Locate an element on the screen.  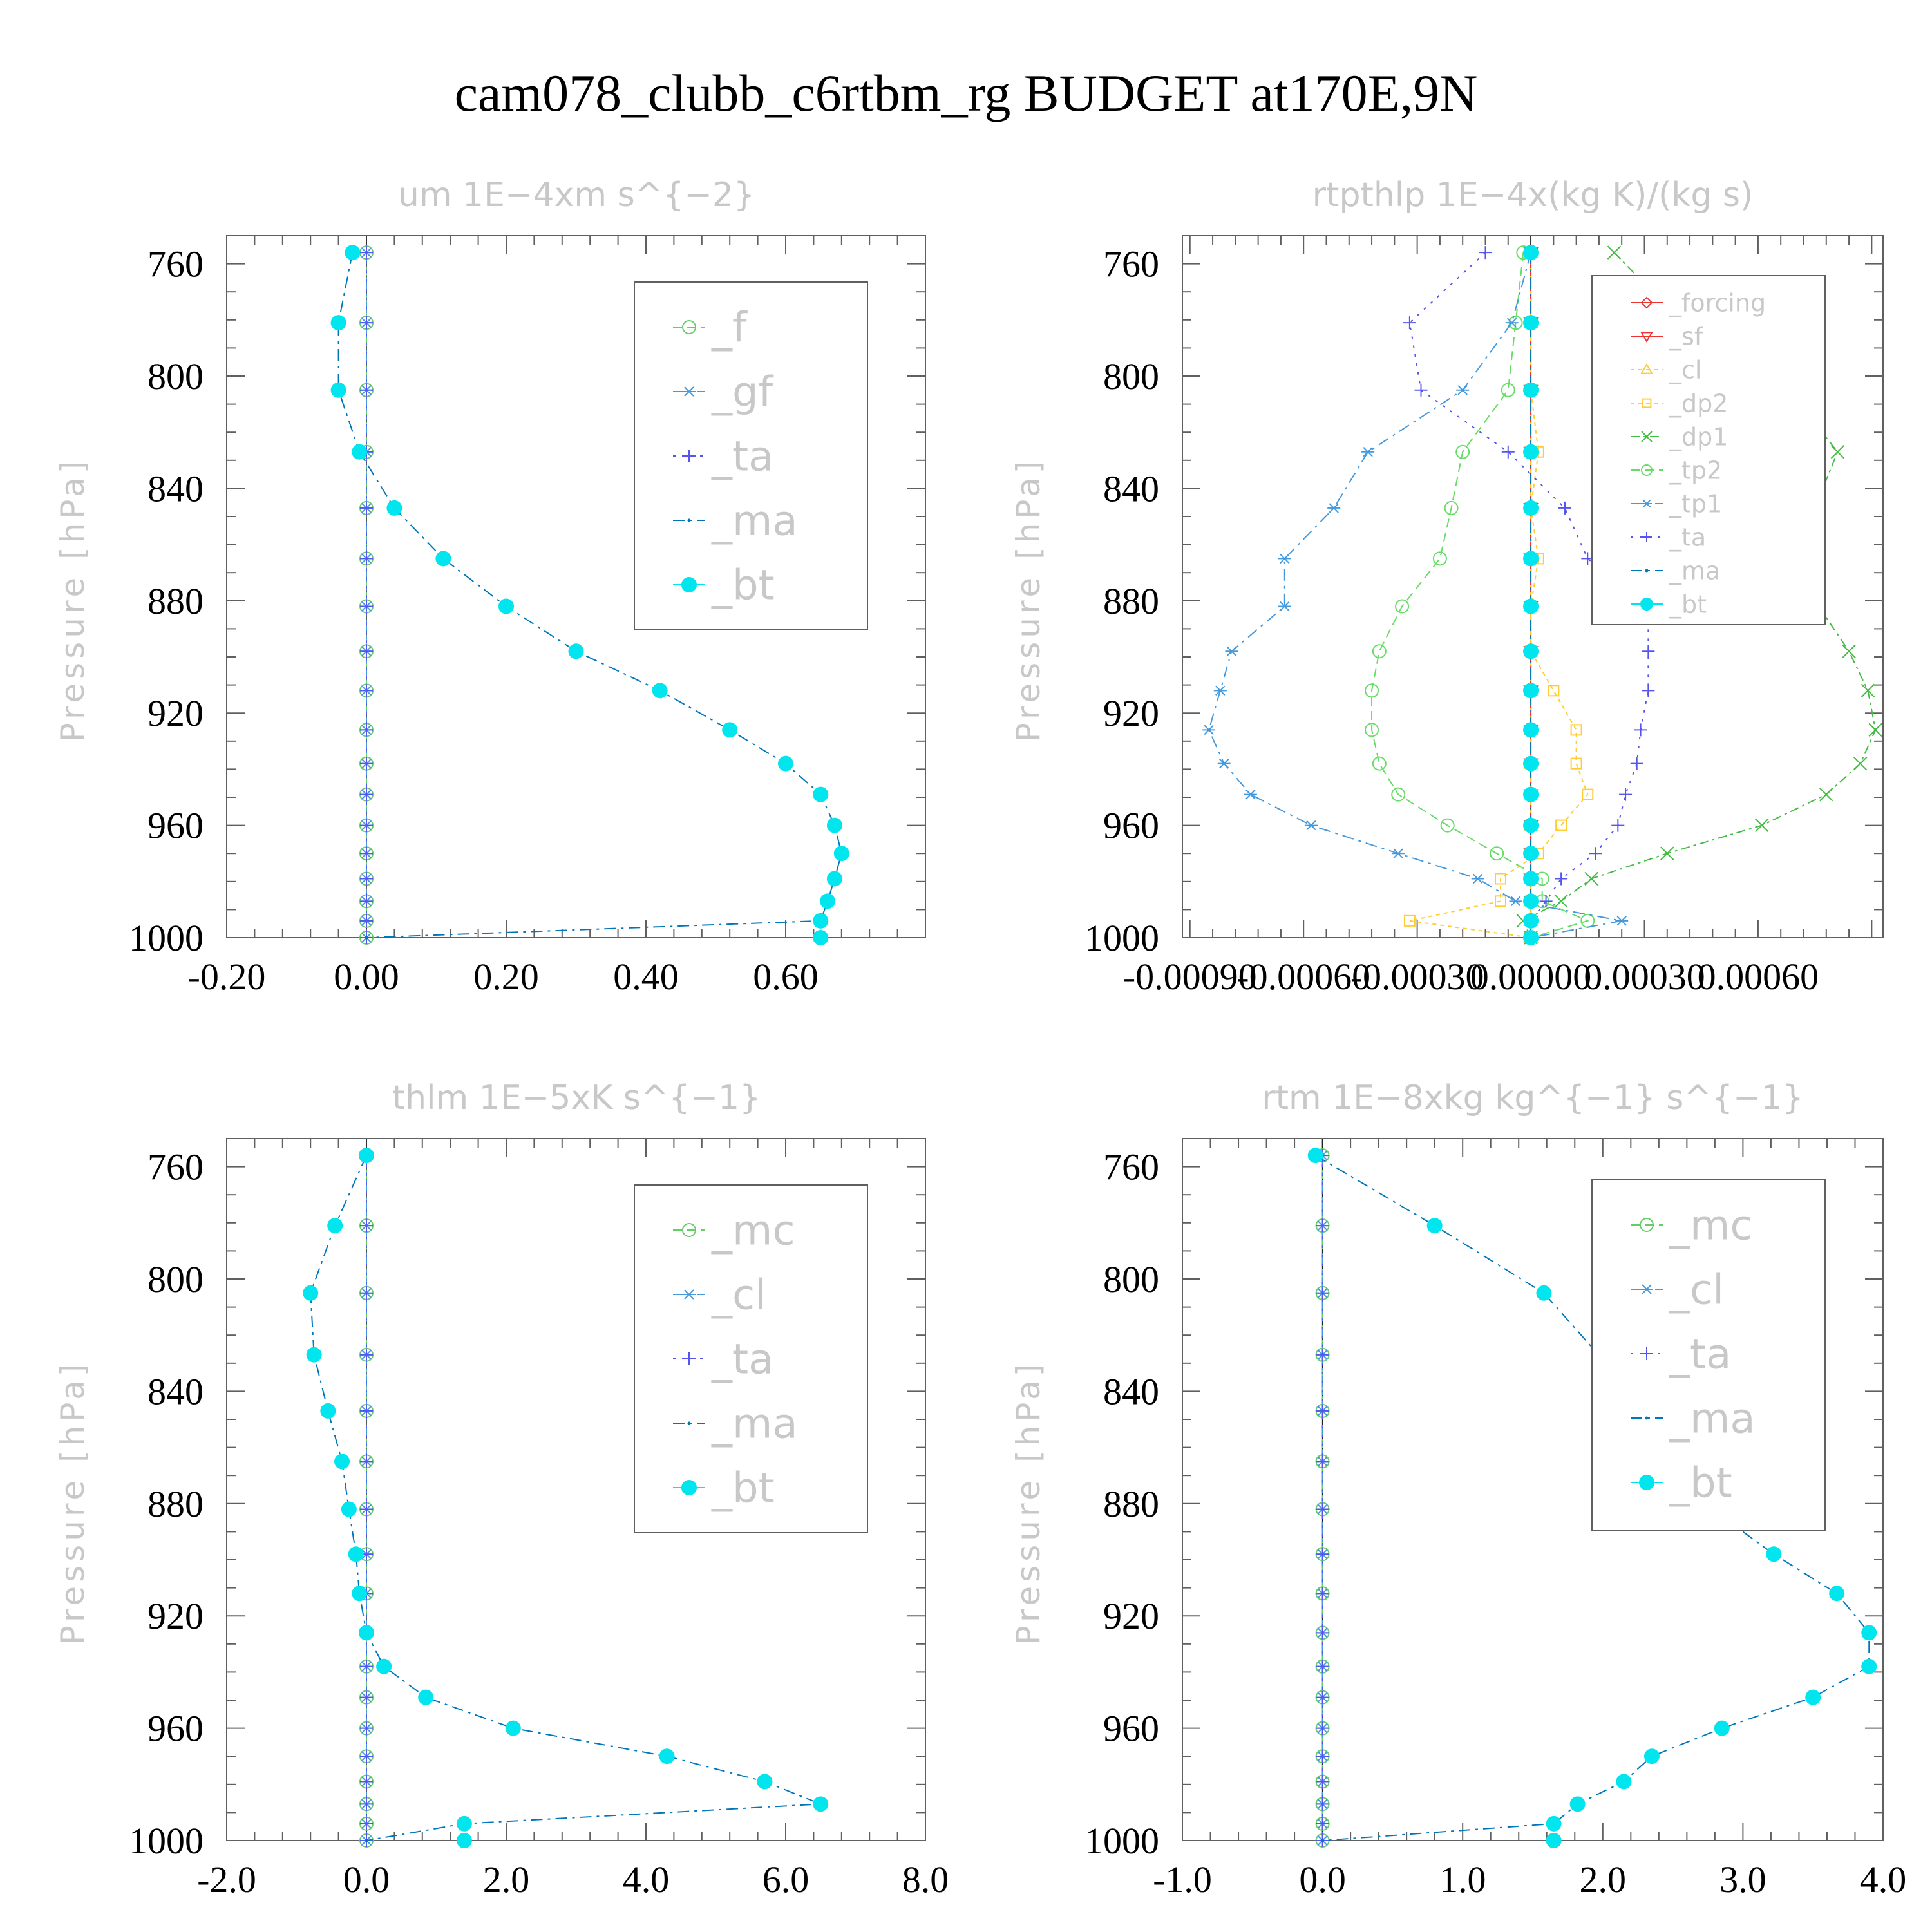
y-tick-label: 960 is located at coordinates (1131, 1729).